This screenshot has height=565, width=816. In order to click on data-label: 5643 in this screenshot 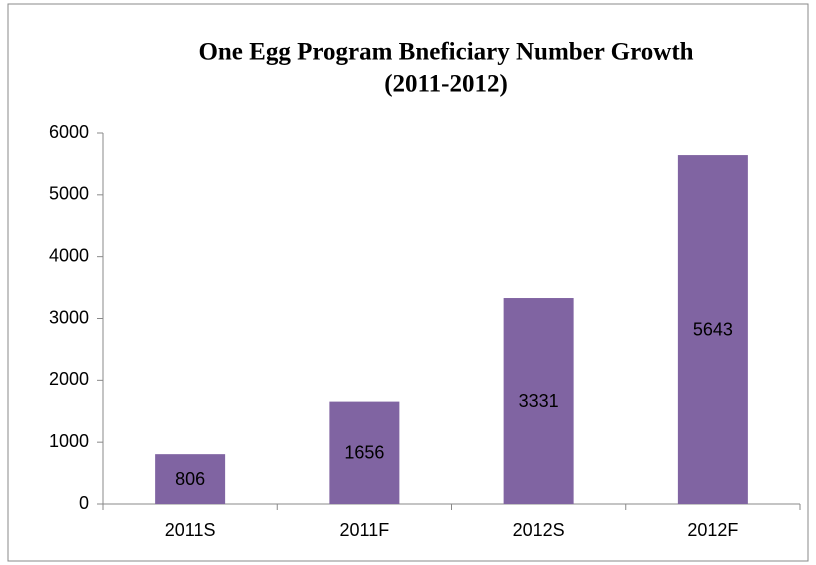, I will do `click(713, 329)`.